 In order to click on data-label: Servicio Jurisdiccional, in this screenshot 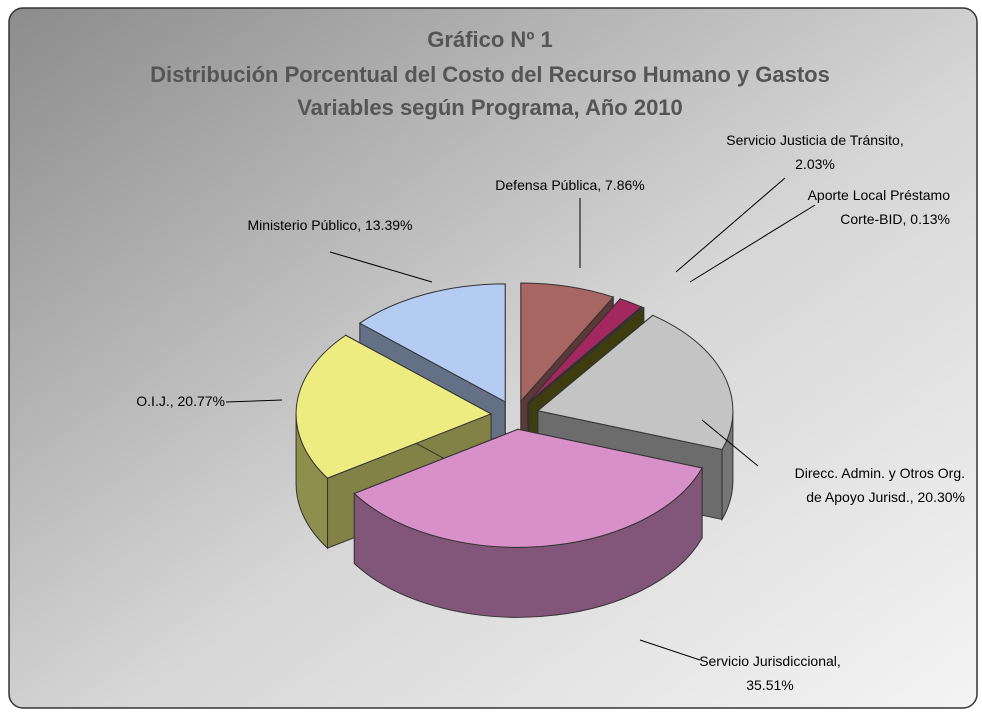, I will do `click(770, 661)`.